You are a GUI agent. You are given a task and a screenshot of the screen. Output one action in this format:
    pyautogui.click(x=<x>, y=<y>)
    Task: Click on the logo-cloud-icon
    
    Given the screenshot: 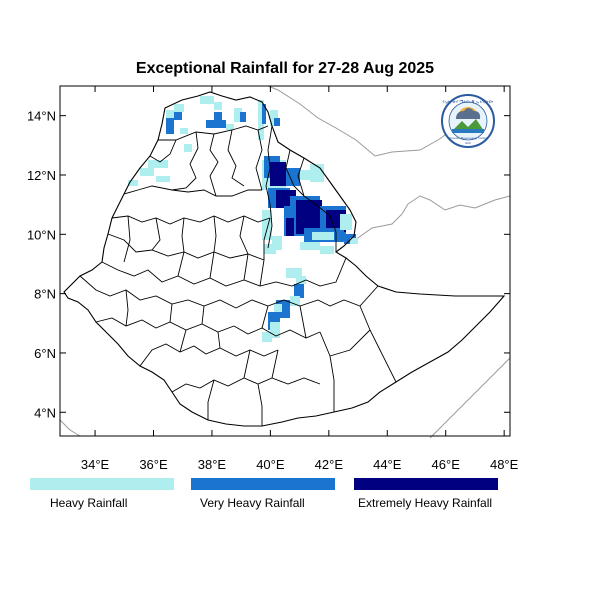 What is the action you would take?
    pyautogui.click(x=468, y=113)
    